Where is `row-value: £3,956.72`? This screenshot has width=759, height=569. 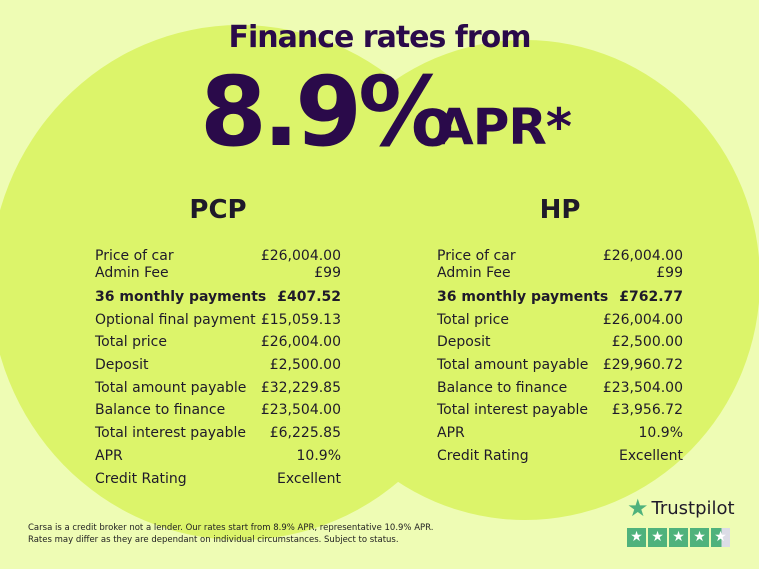
row-value: £3,956.72 is located at coordinates (647, 410).